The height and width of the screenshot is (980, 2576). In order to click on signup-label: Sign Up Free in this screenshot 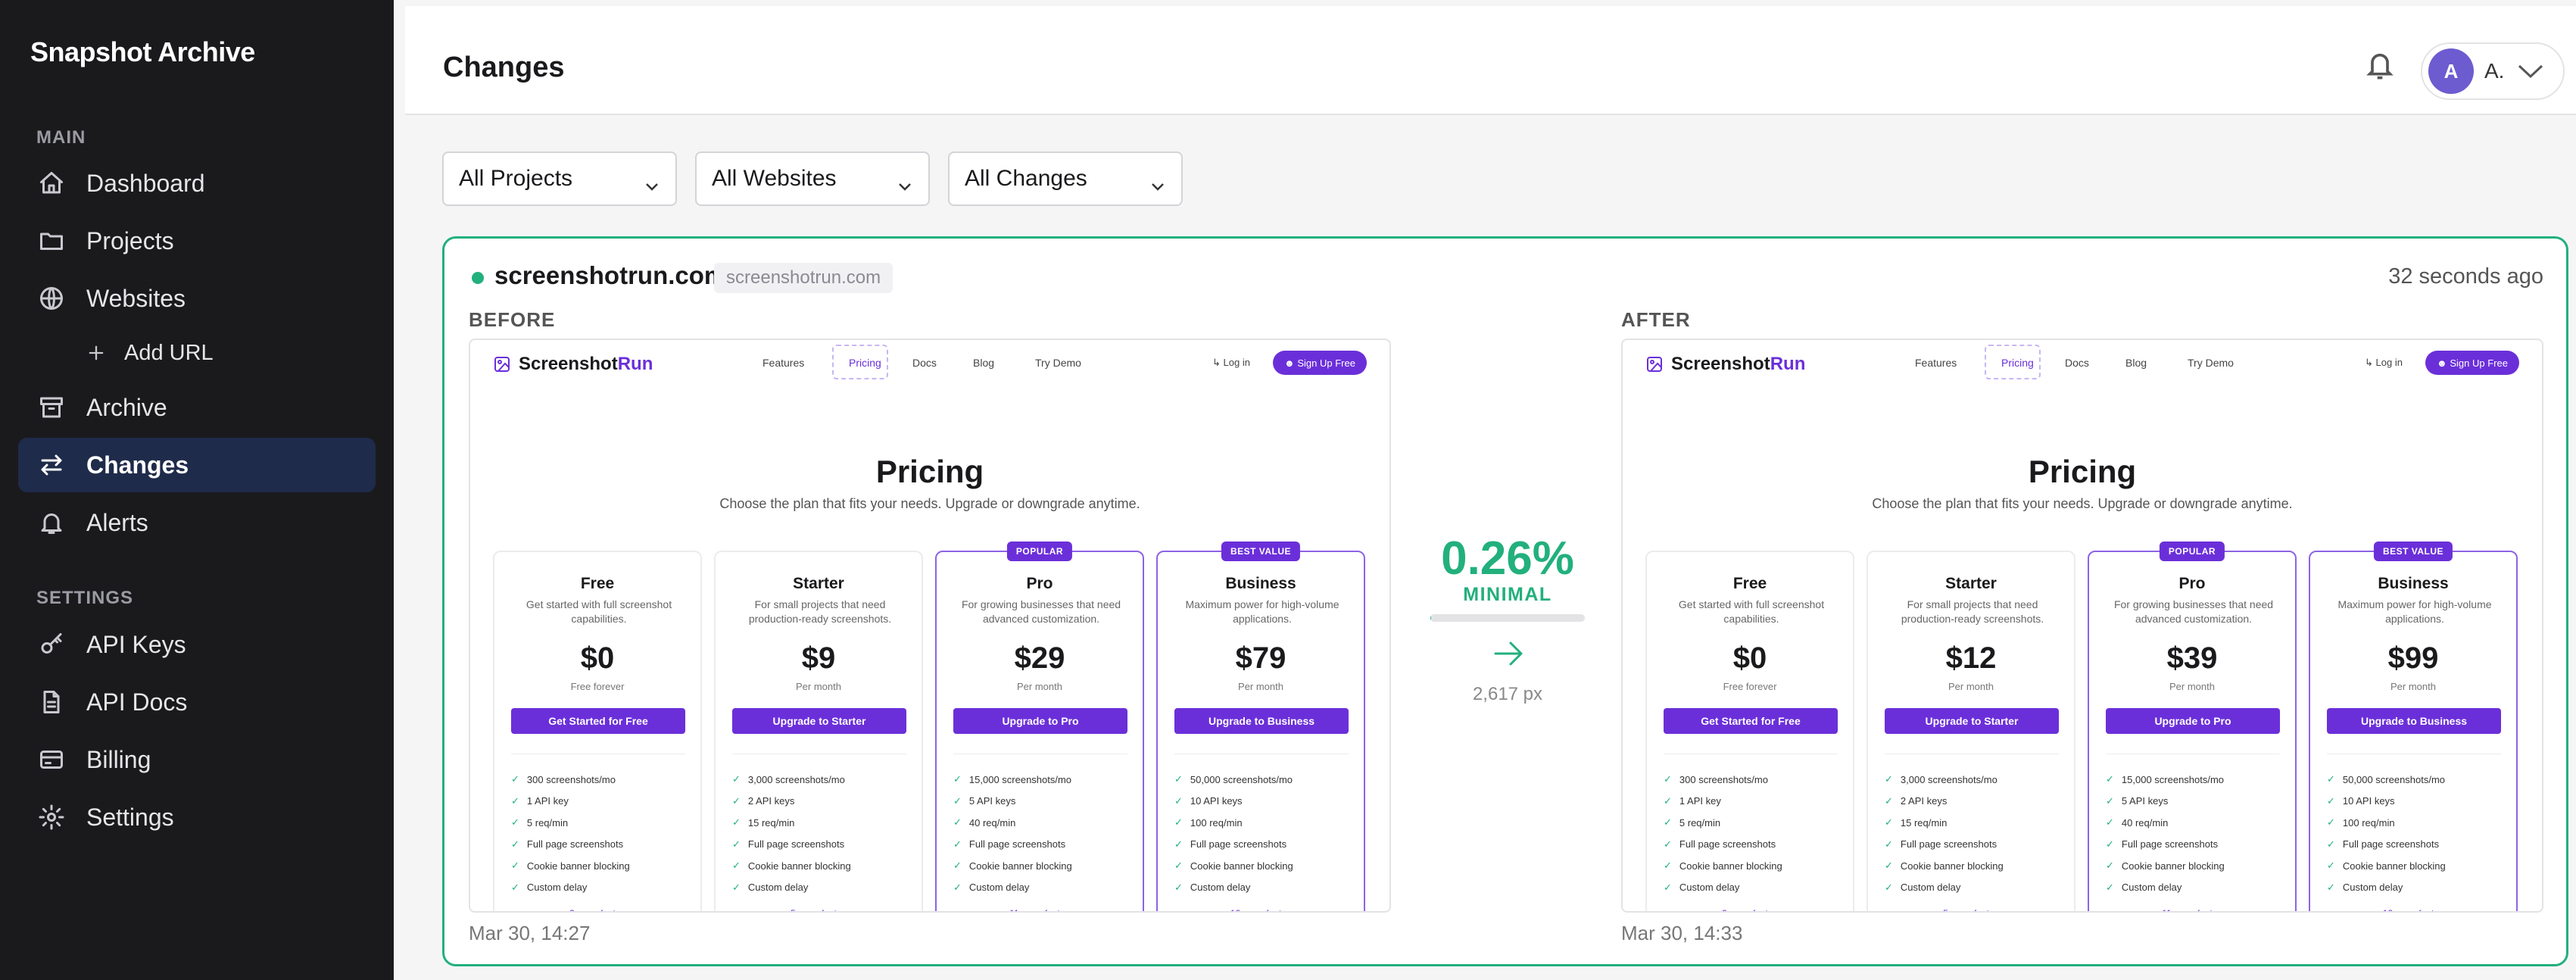, I will do `click(1326, 363)`.